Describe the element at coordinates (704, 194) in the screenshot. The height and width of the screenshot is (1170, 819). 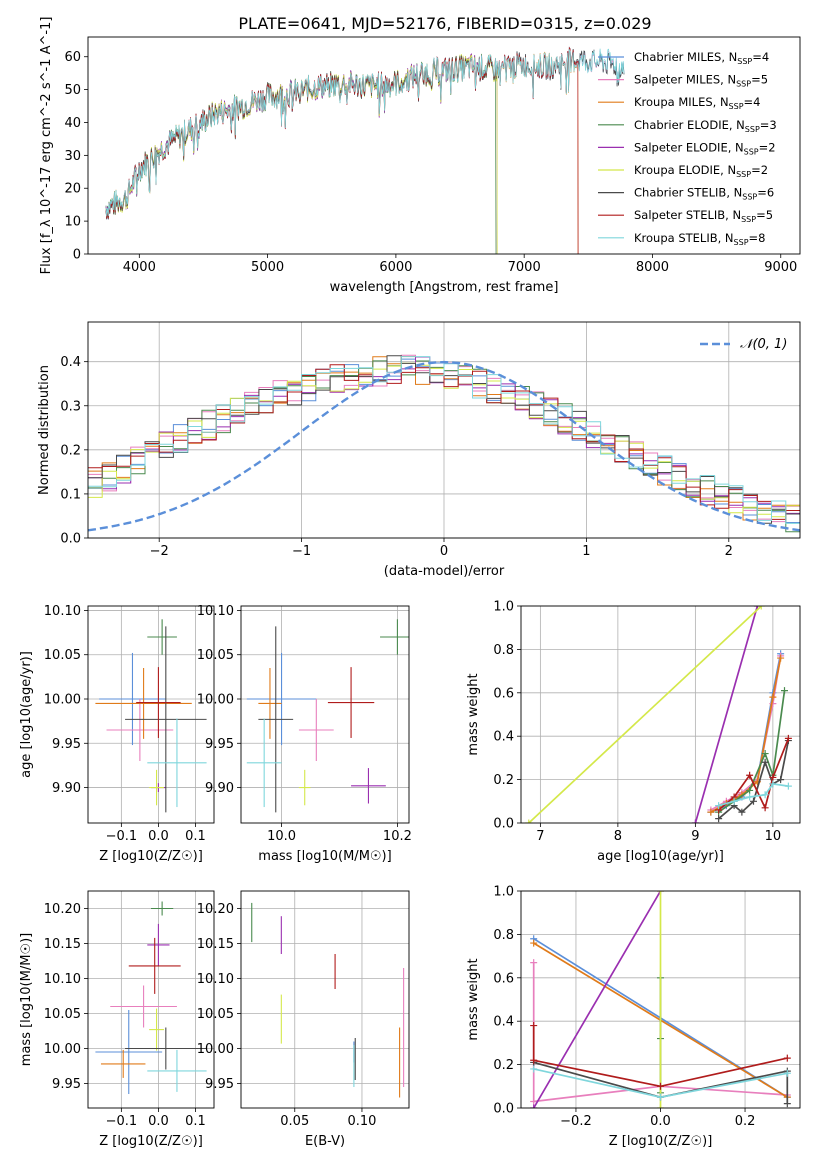
I see `legend-entry: Chabrier STELIB, NSSP=6` at that location.